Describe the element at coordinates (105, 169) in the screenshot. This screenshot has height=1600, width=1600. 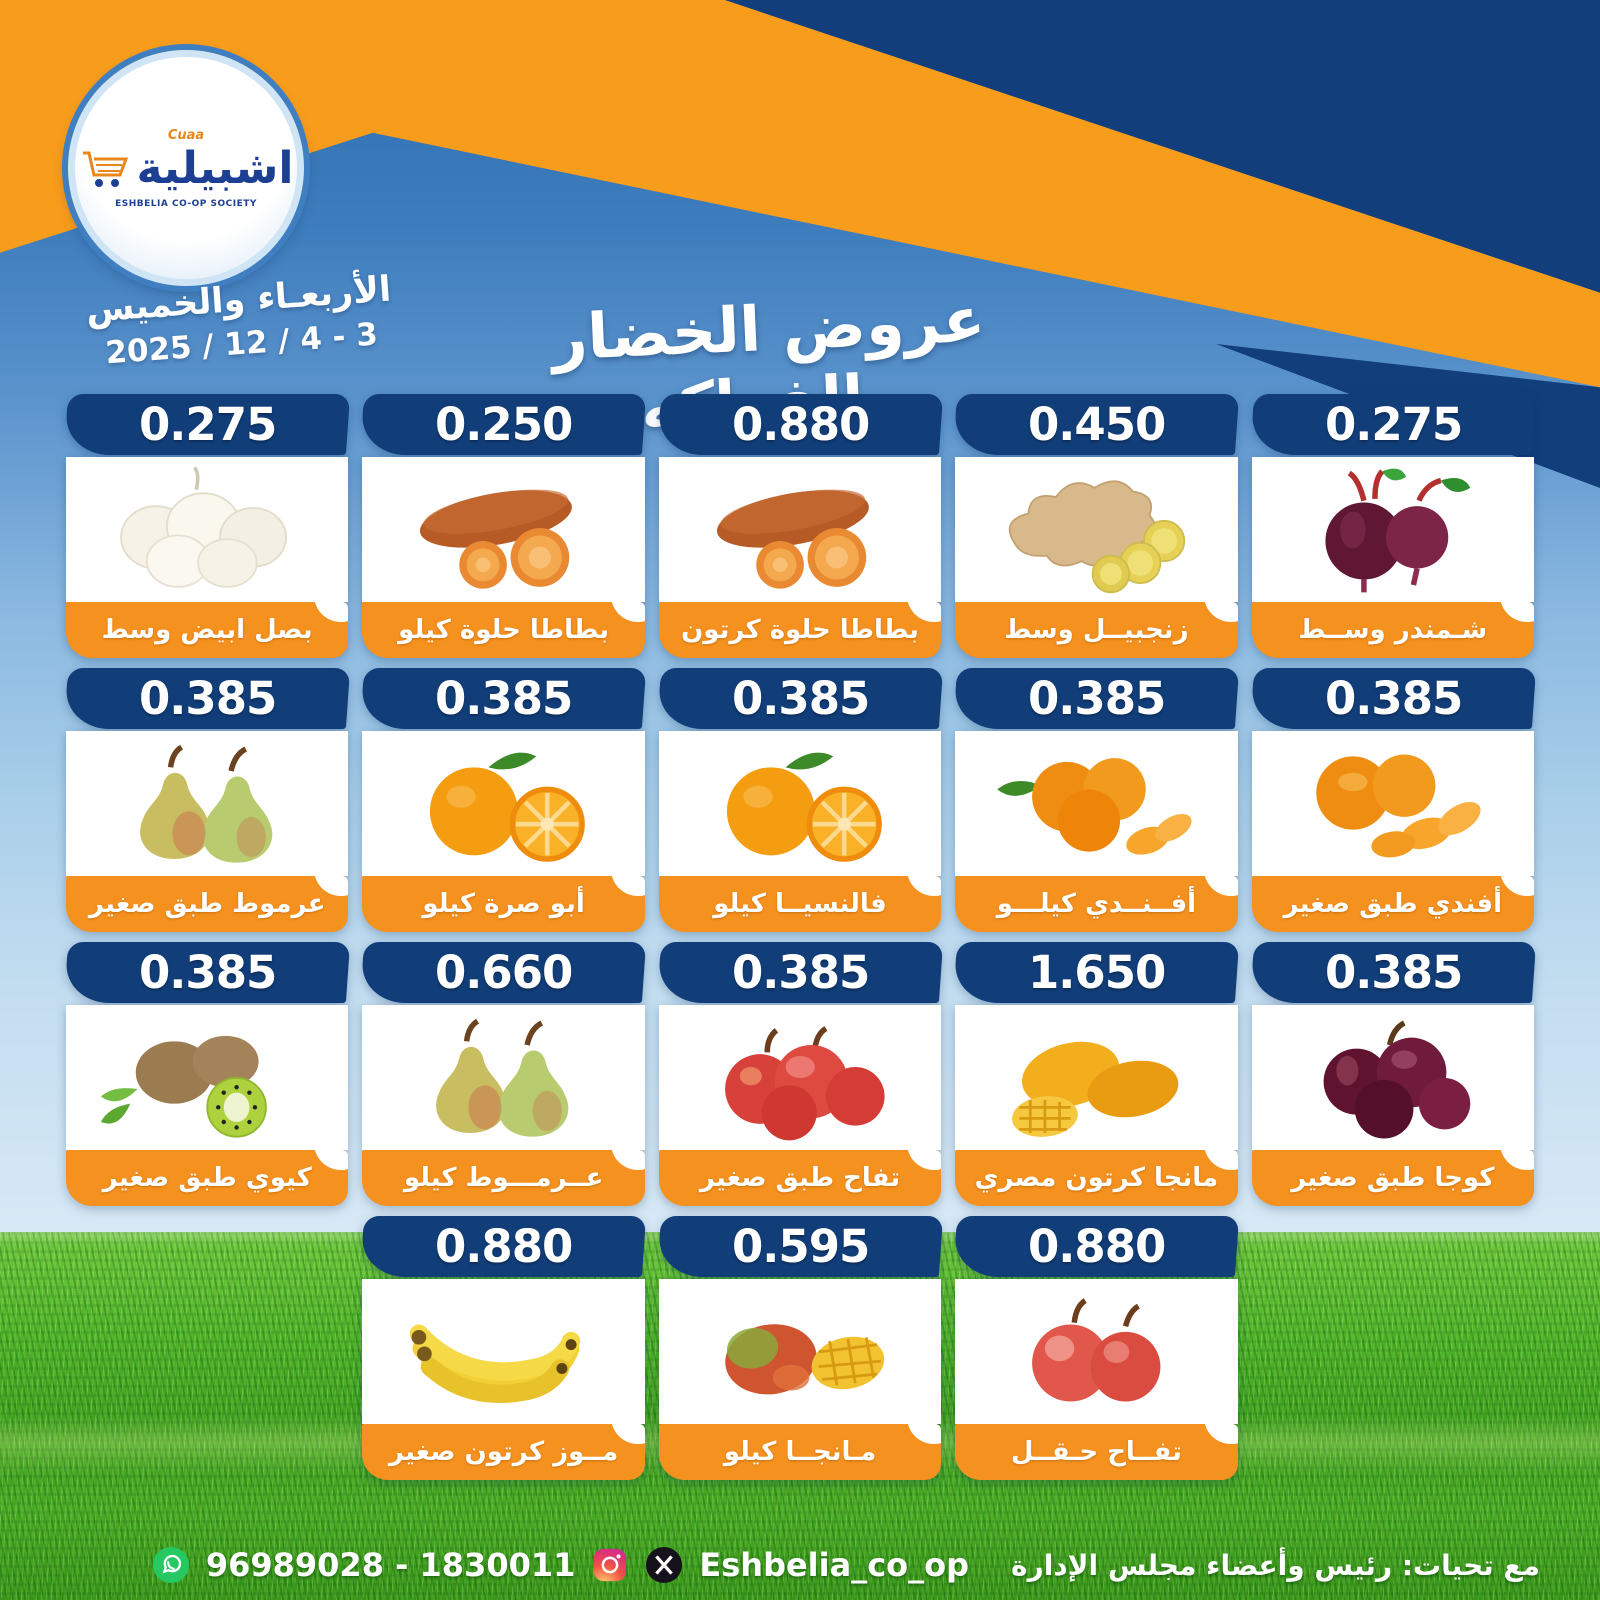
I see `shopping-cart-icon` at that location.